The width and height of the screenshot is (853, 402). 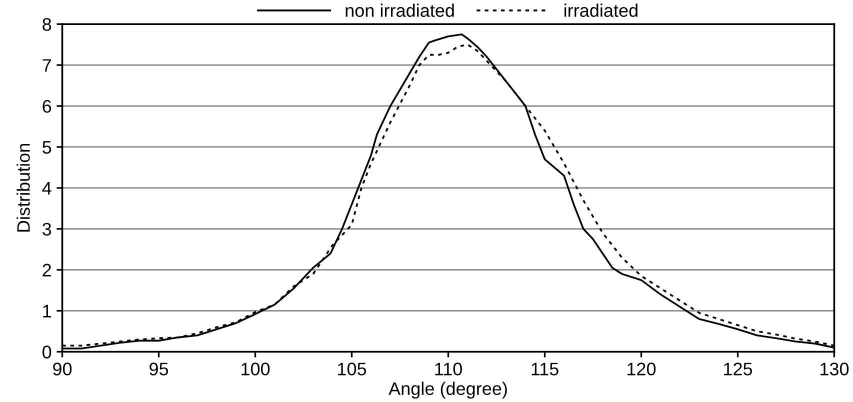 I want to click on y-tick-label: 3, so click(x=47, y=229).